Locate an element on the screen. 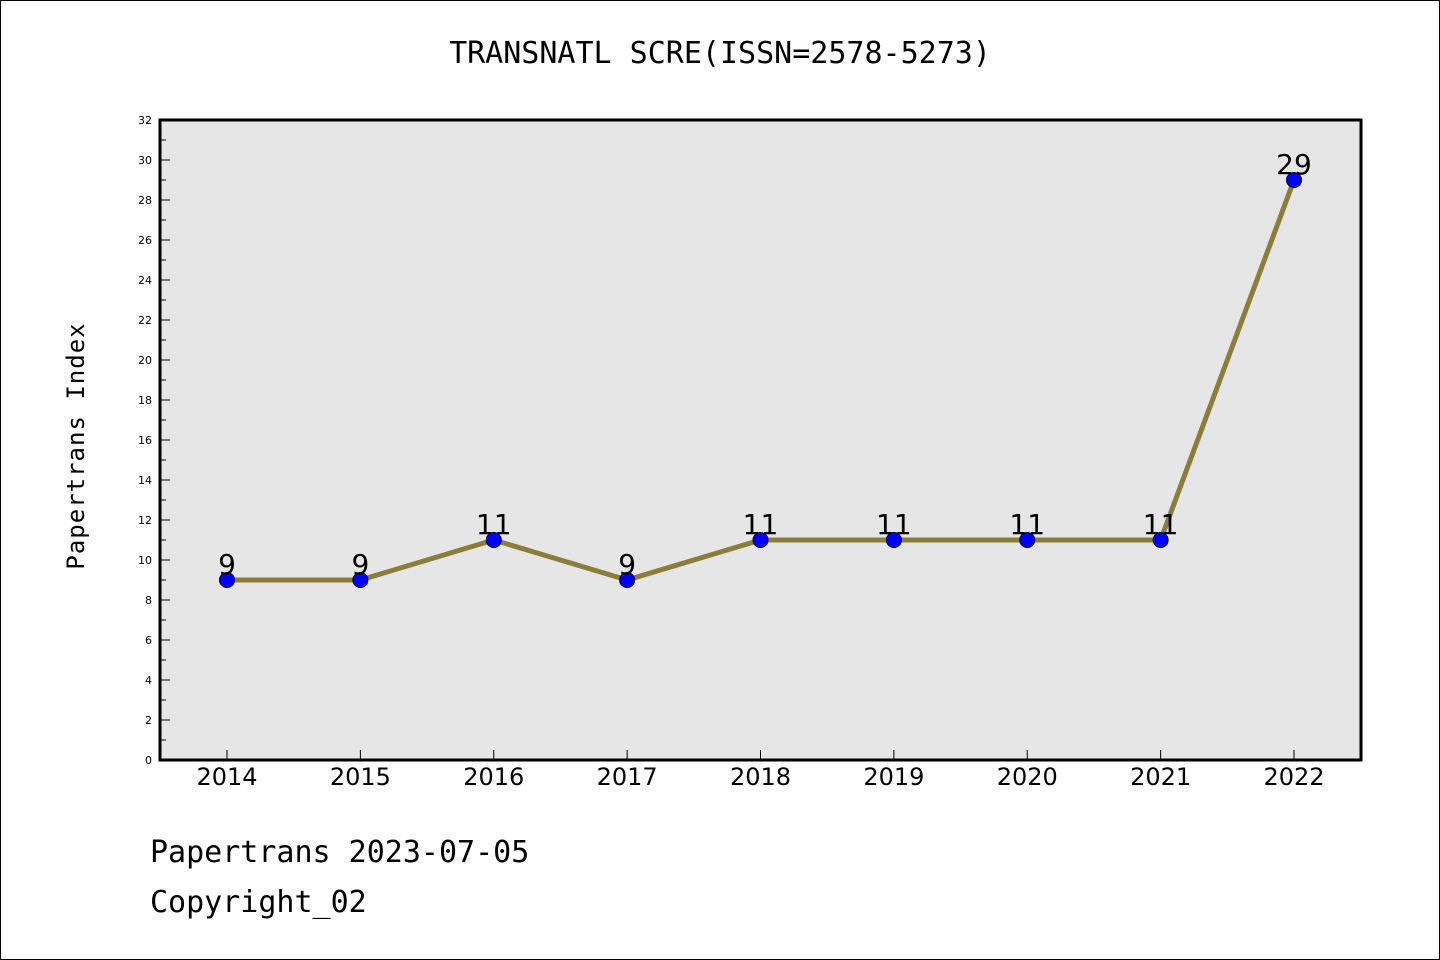 The image size is (1440, 960). y-tick-label: 8 is located at coordinates (148, 600).